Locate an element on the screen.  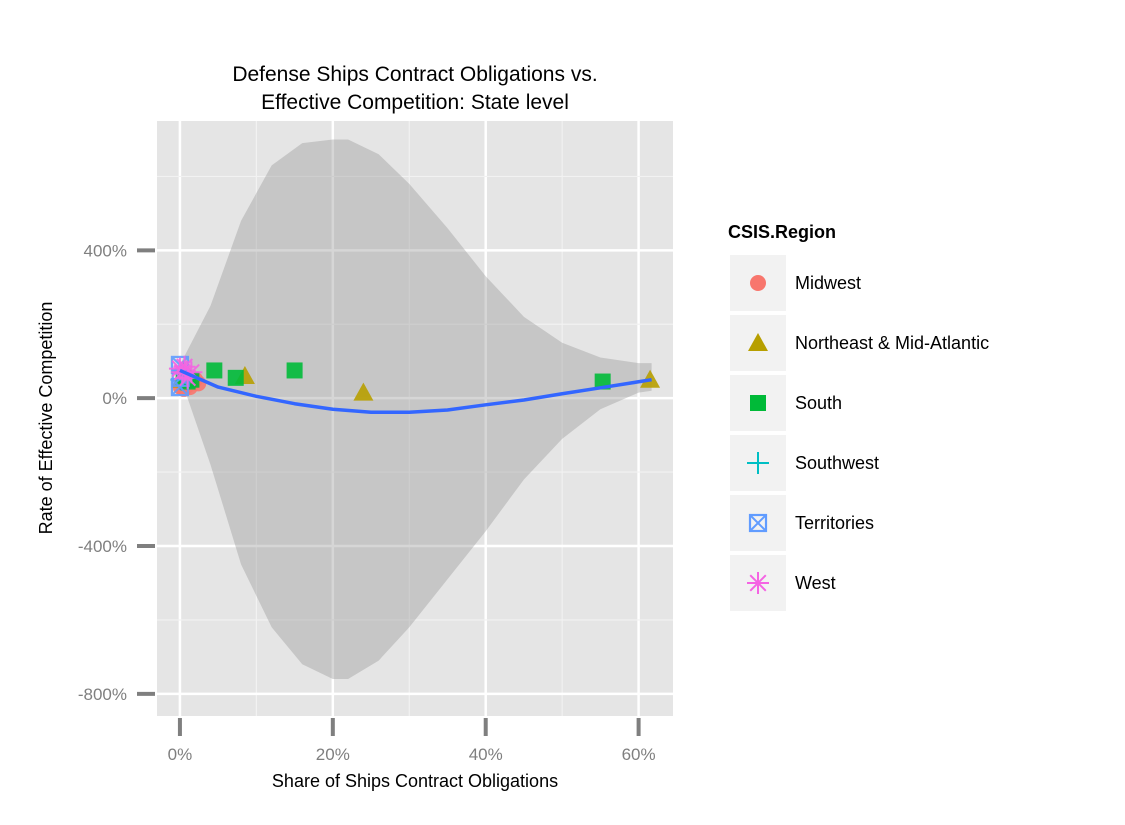
legend-label: Northeast & Mid-Atlantic is located at coordinates (892, 343).